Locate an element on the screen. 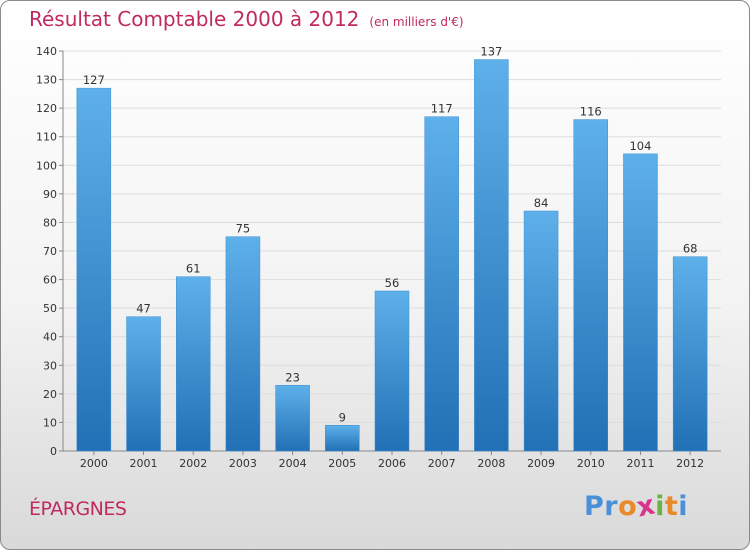  bar-2000 is located at coordinates (94, 269).